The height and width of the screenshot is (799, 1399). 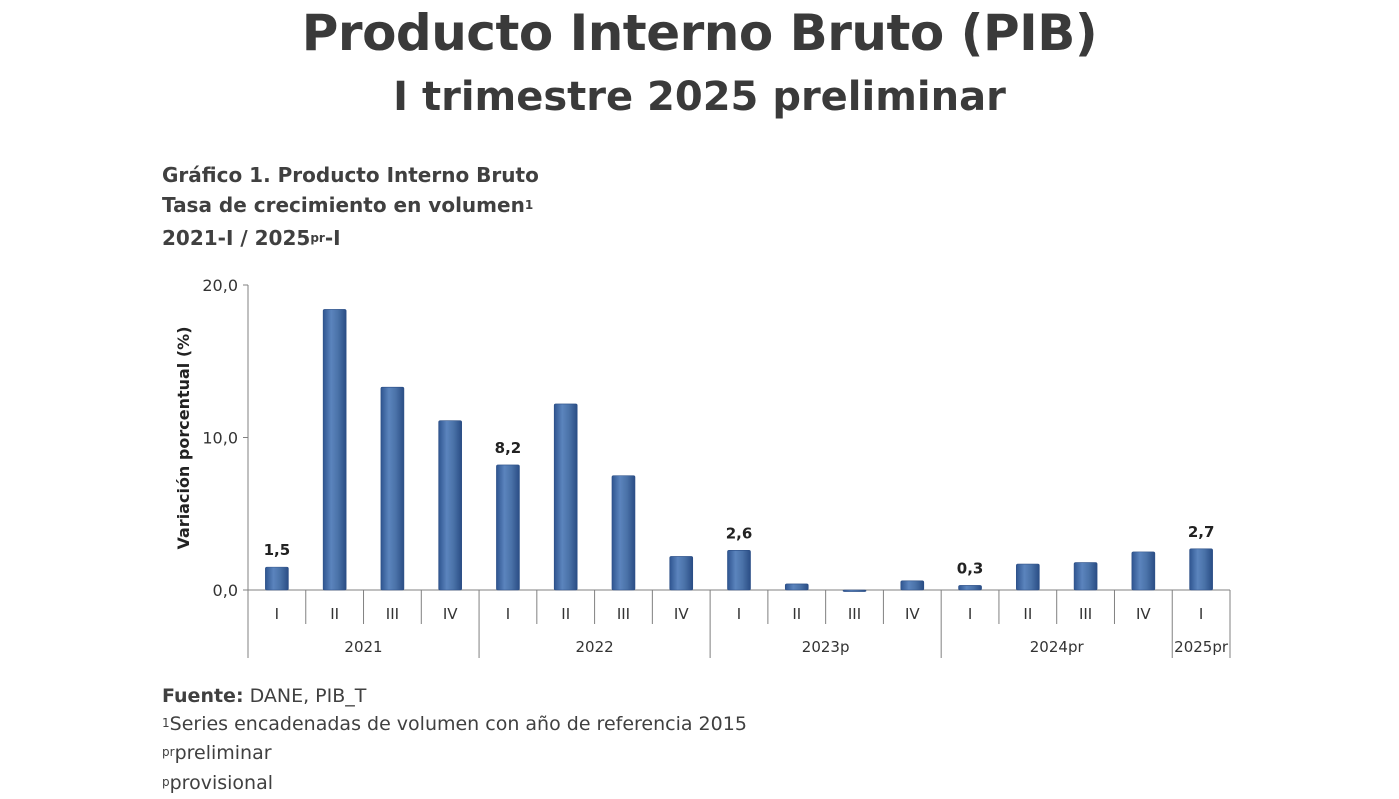 I want to click on data-label: 0,3, so click(x=970, y=568).